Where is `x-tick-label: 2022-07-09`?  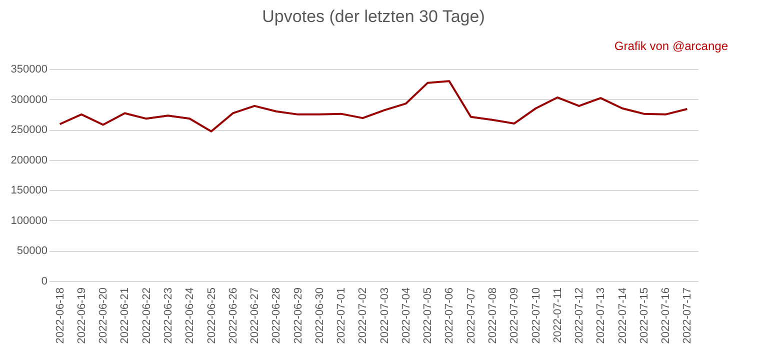
x-tick-label: 2022-07-09 is located at coordinates (514, 316).